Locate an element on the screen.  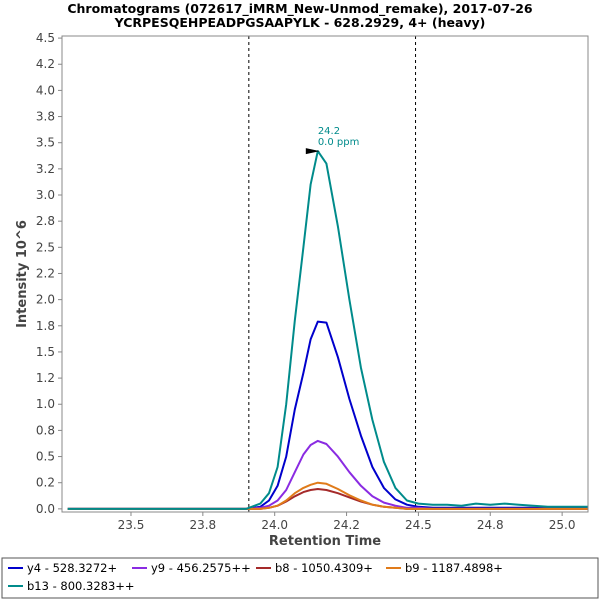
y-tick-label: 3.8 is located at coordinates (45, 117).